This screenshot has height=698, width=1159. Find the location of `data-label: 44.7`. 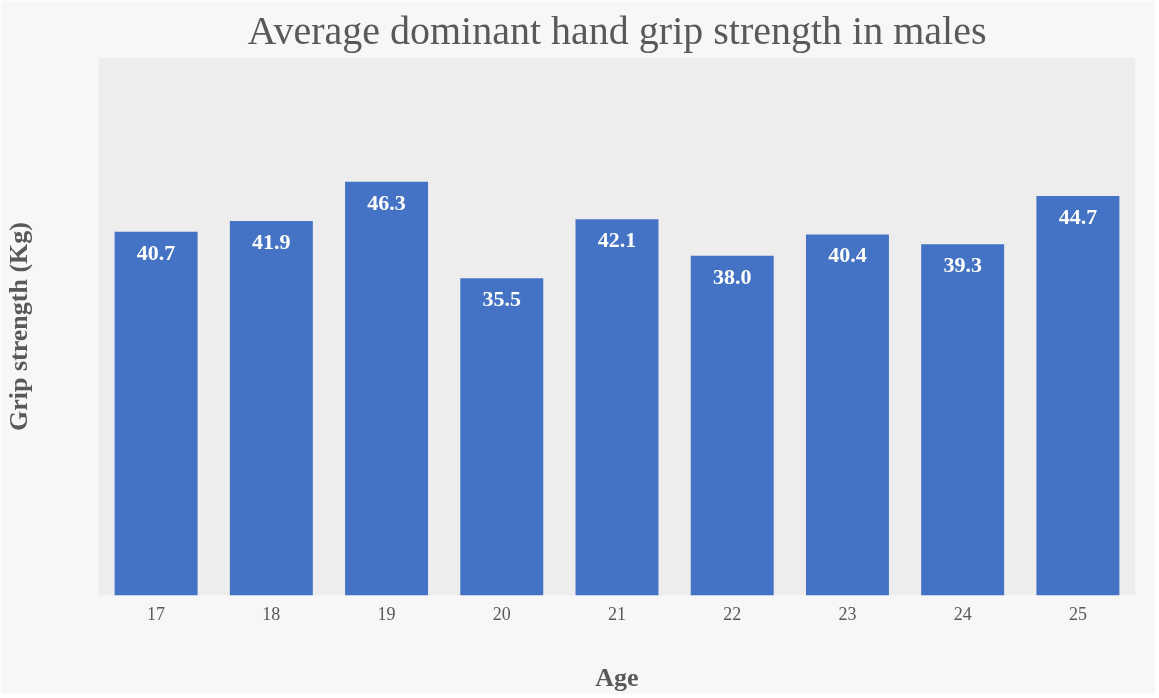

data-label: 44.7 is located at coordinates (1078, 216).